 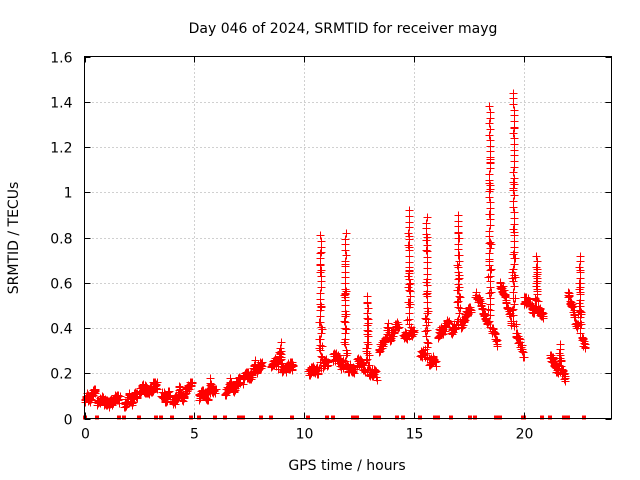 What do you see at coordinates (68, 194) in the screenshot?
I see `y-tick-label: 1` at bounding box center [68, 194].